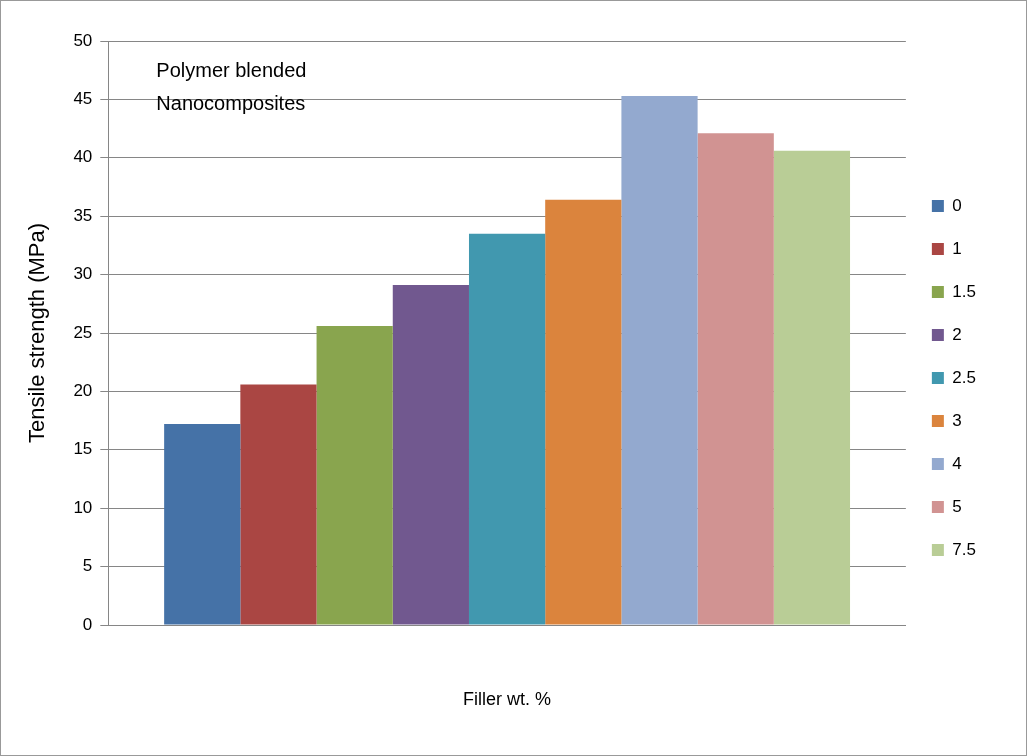  What do you see at coordinates (231, 86) in the screenshot?
I see `annotation: Polymer blended Nanocomposites` at bounding box center [231, 86].